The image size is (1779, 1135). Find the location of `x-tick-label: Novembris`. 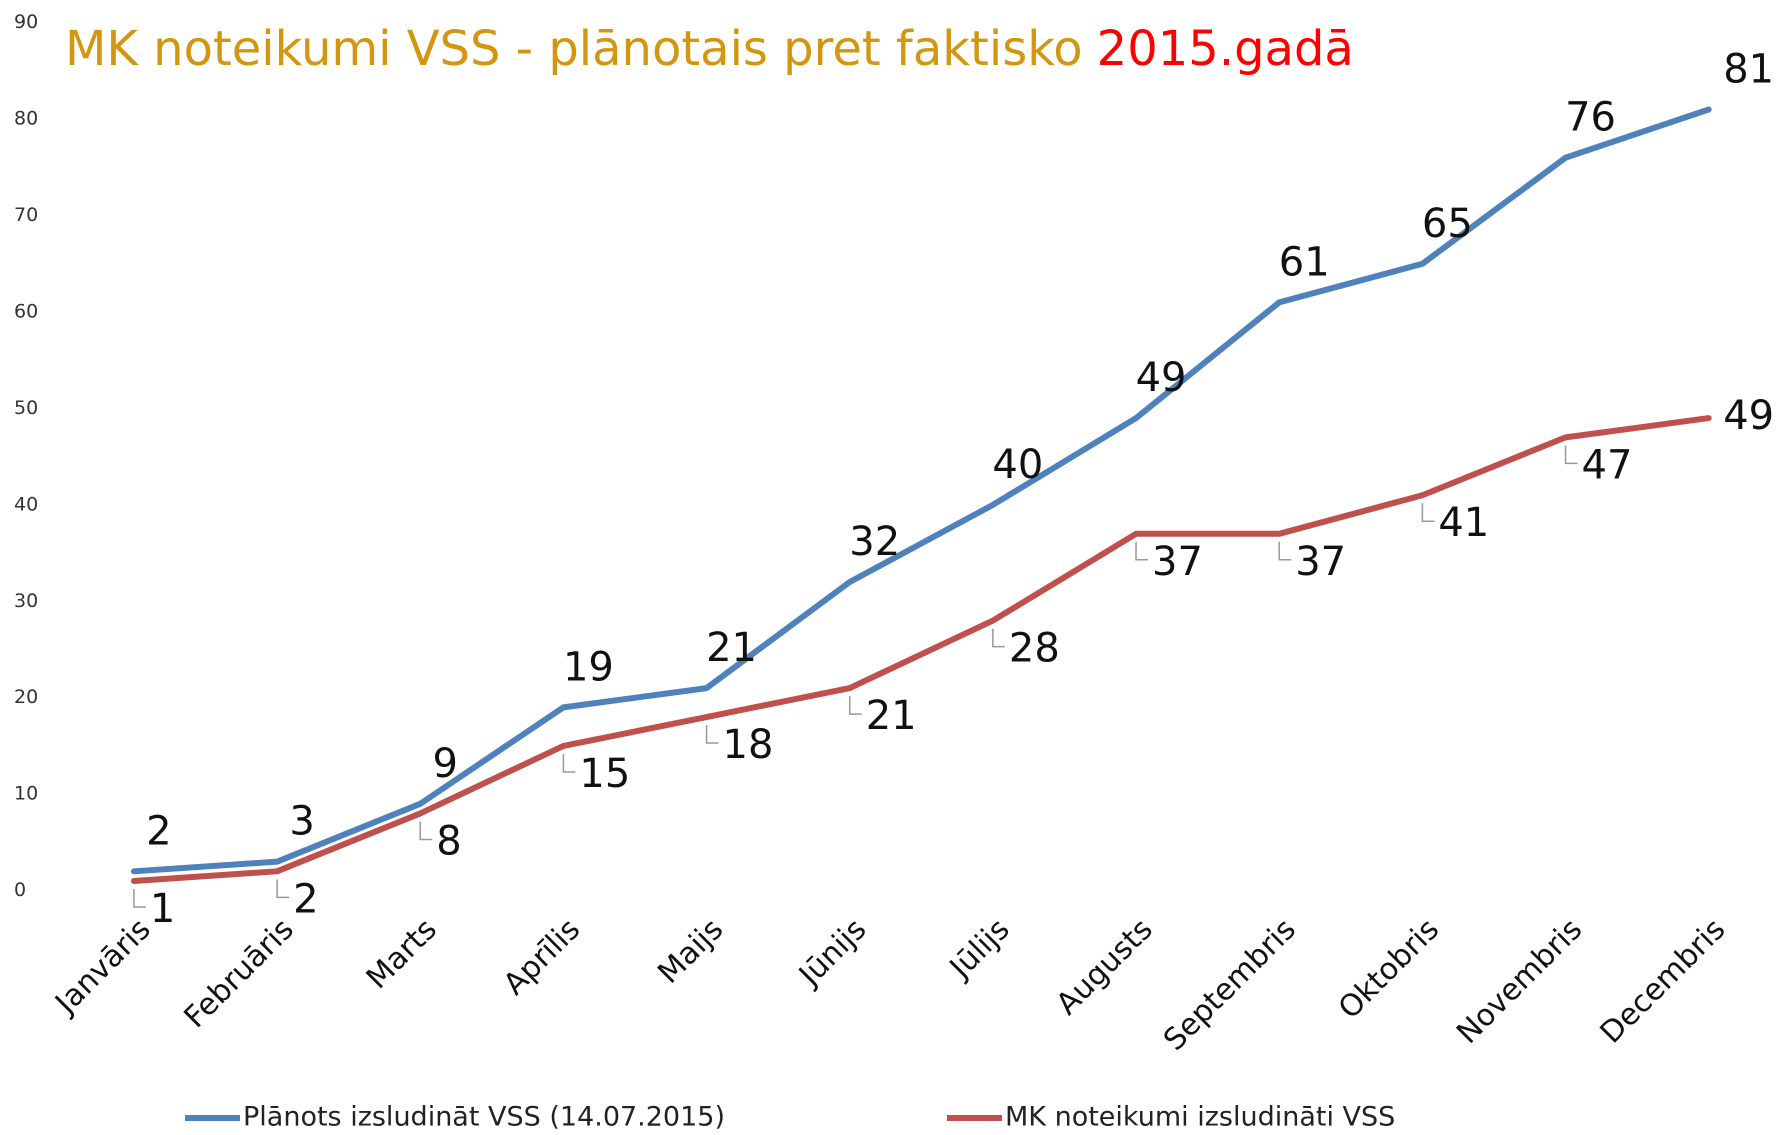

x-tick-label: Novembris is located at coordinates (1519, 981).